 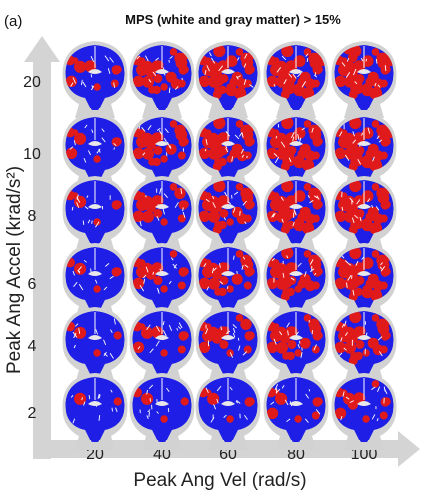 What do you see at coordinates (32, 82) in the screenshot?
I see `y-tick-label: 20` at bounding box center [32, 82].